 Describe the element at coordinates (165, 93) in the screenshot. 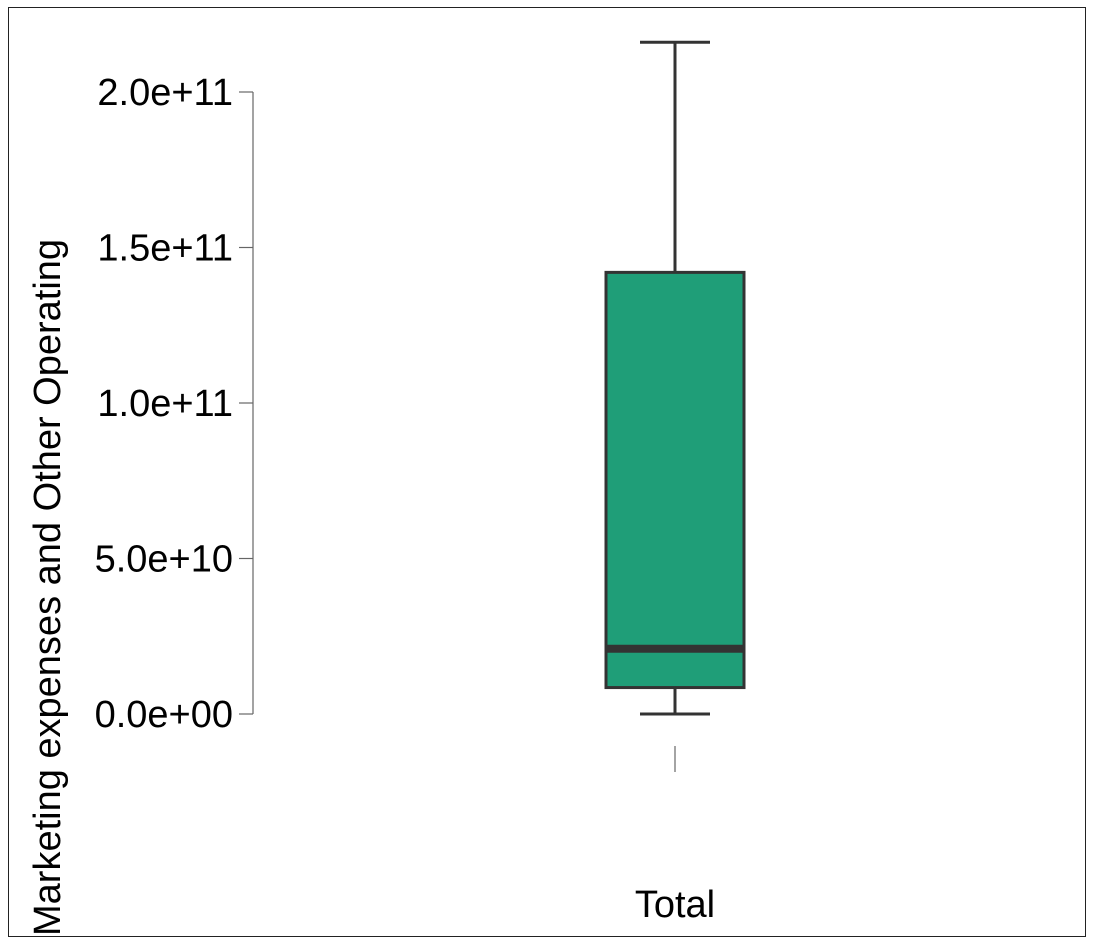

I see `y-tick-label: 2.0e+11` at that location.